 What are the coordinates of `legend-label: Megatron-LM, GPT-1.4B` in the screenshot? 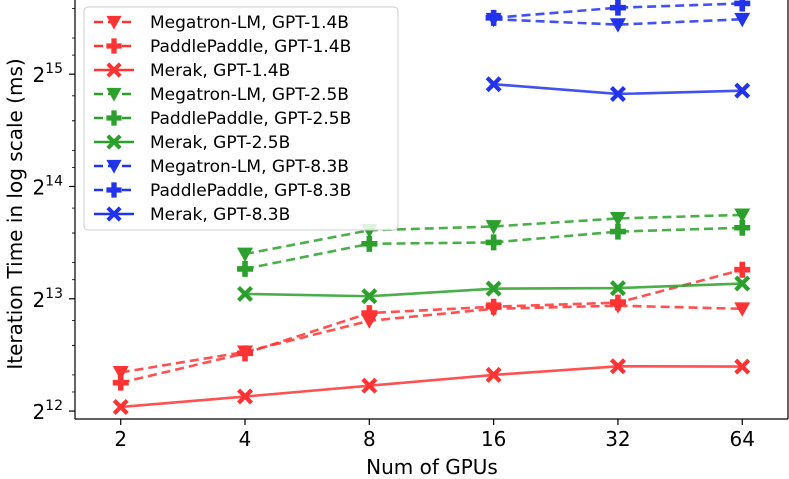 It's located at (249, 23).